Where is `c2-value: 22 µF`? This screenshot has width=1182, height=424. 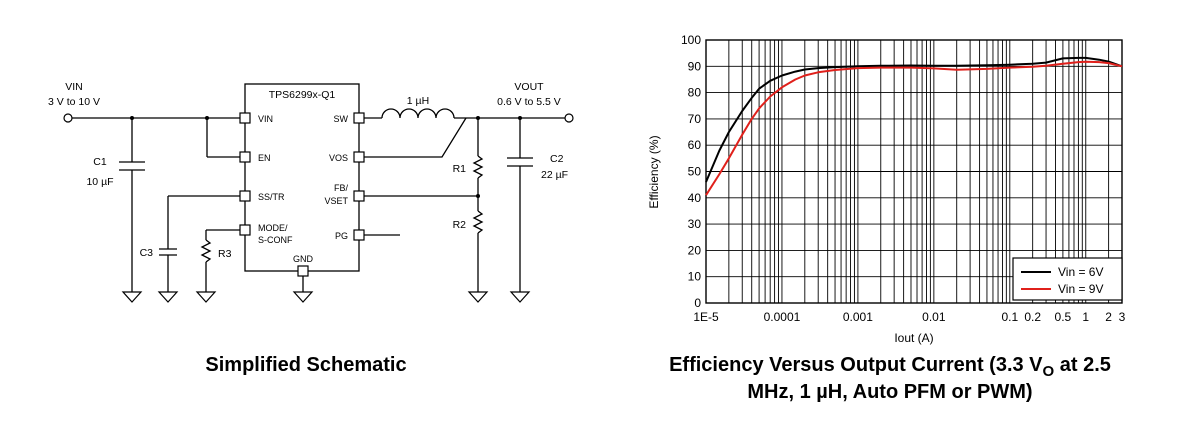 c2-value: 22 µF is located at coordinates (554, 175).